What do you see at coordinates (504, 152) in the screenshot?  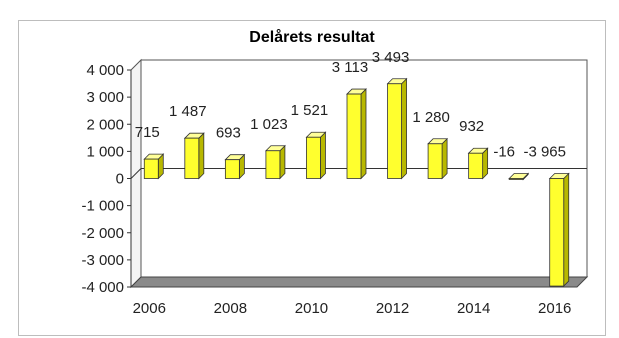 I see `data-label: -16` at bounding box center [504, 152].